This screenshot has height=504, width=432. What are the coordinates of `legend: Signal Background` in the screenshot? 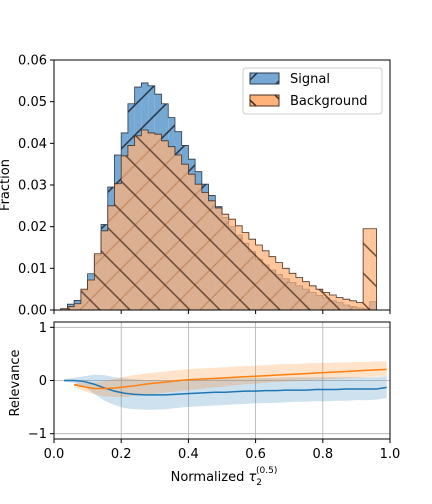 It's located at (312, 91).